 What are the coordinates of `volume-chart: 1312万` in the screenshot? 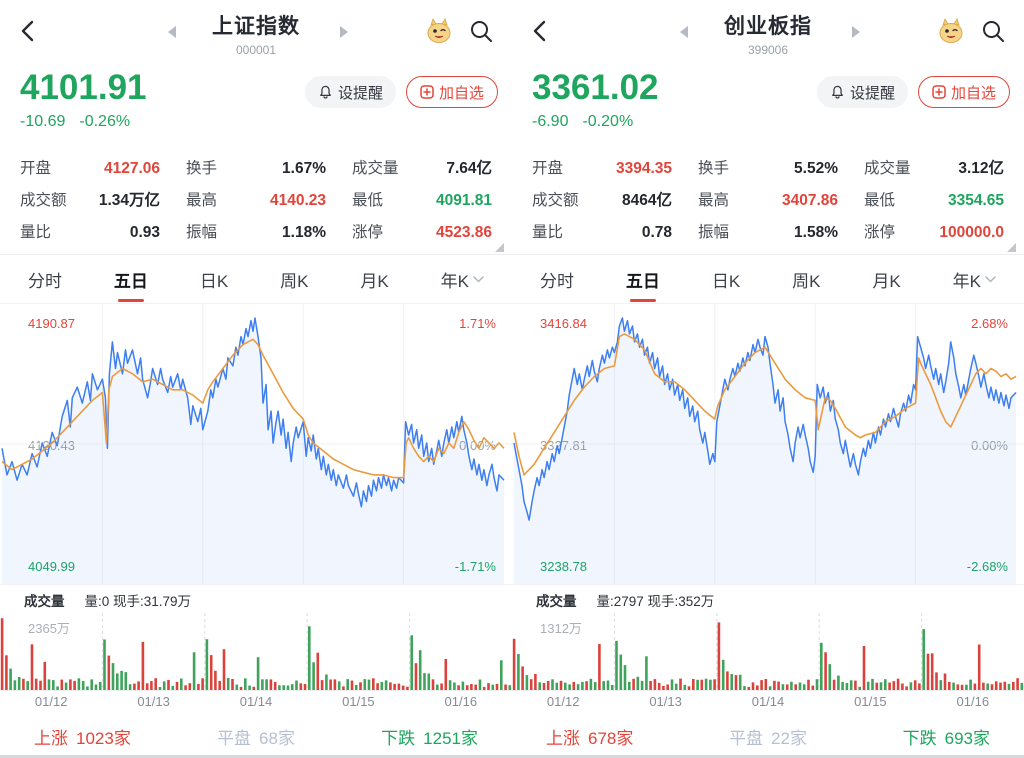 It's located at (768, 652).